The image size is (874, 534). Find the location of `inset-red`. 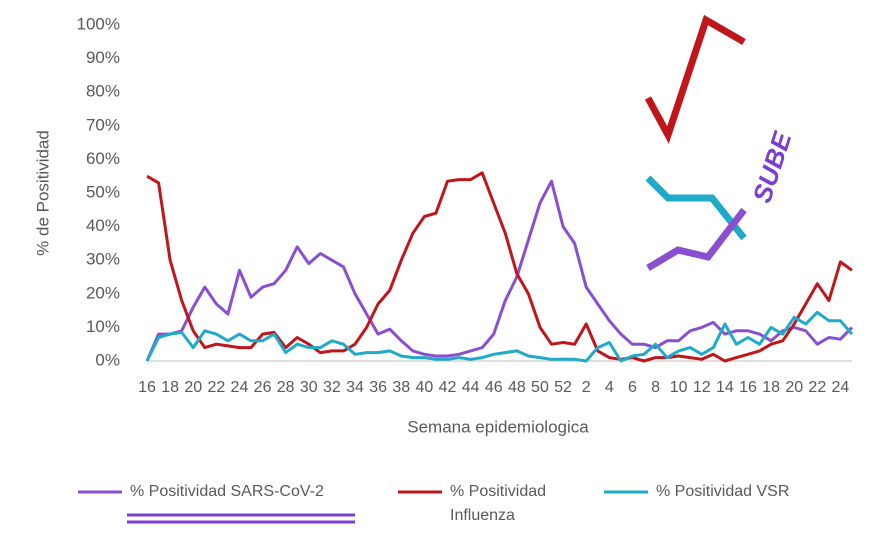

inset-red is located at coordinates (695, 79).